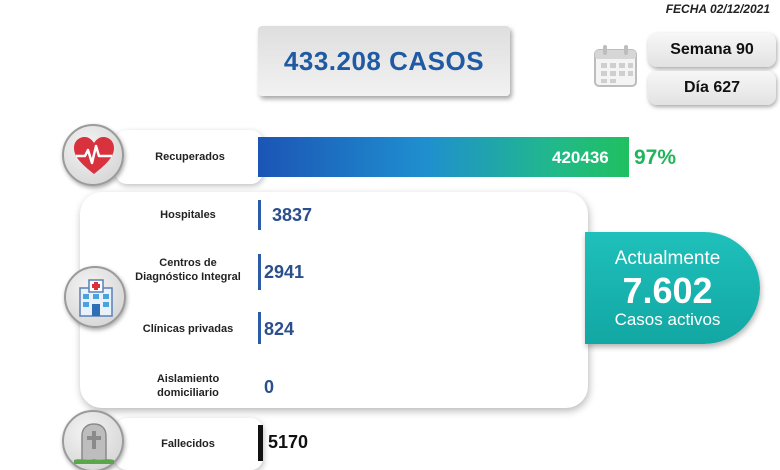  Describe the element at coordinates (188, 379) in the screenshot. I see `home-isolation-label-line1: Aislamiento` at that location.